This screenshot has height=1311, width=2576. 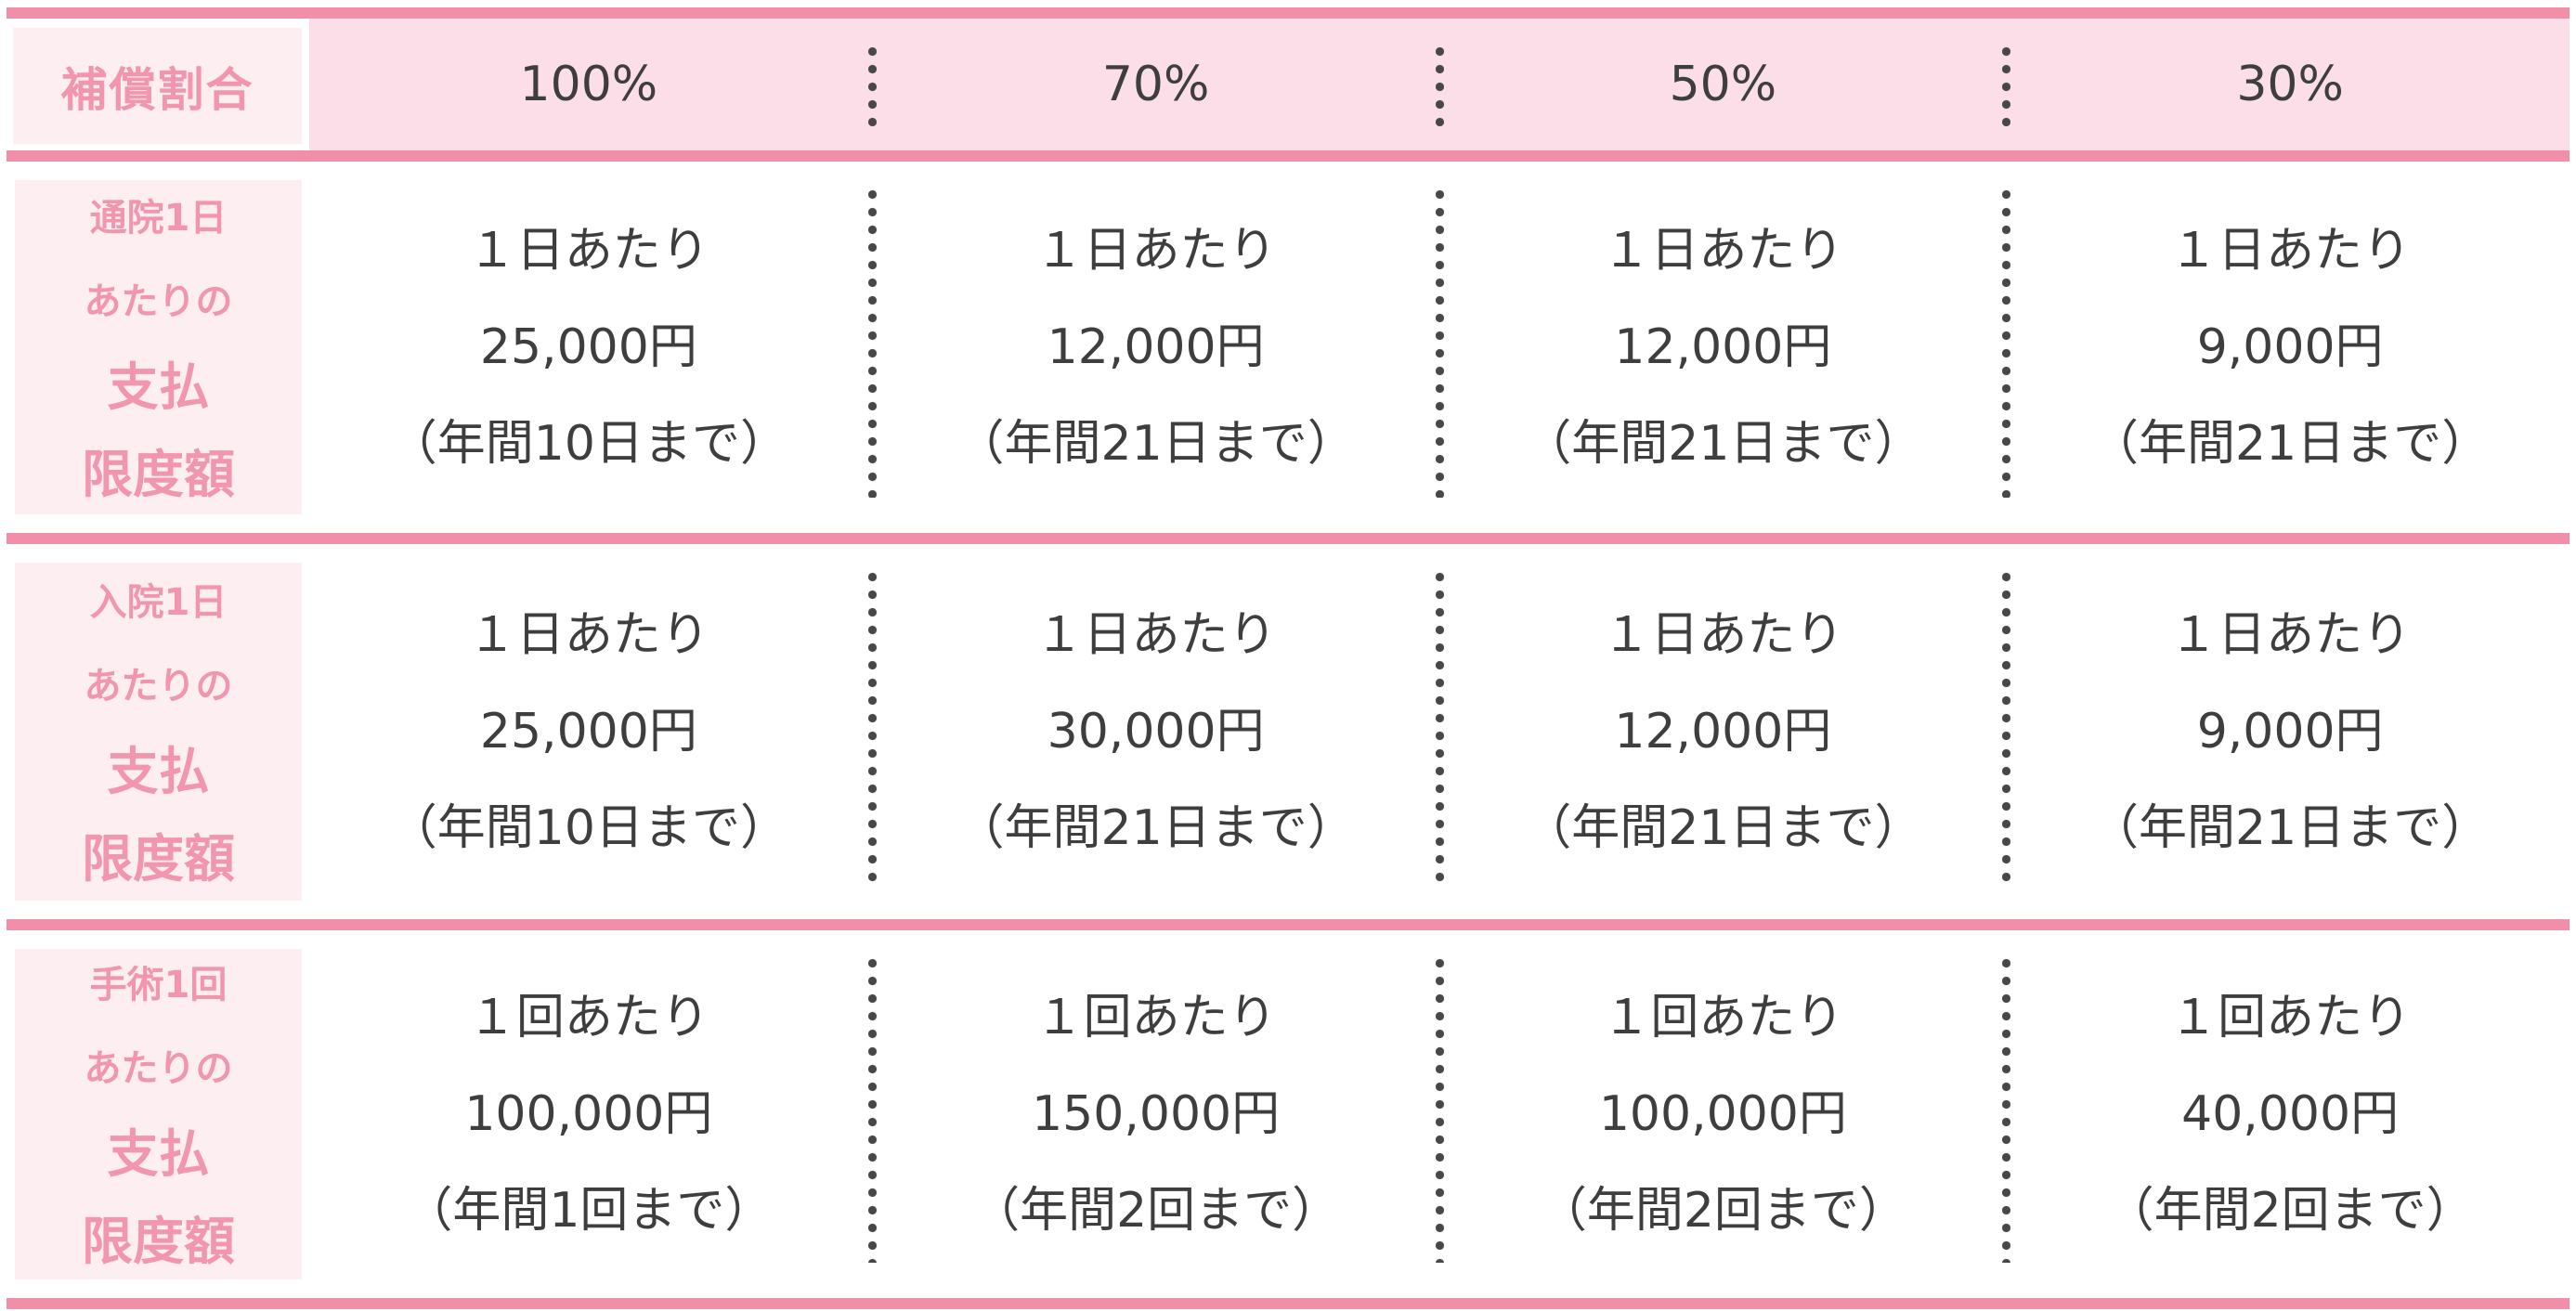 I want to click on cell-outpatient-50: １日あたり 12,000円 （年間21日まで）, so click(x=1723, y=348).